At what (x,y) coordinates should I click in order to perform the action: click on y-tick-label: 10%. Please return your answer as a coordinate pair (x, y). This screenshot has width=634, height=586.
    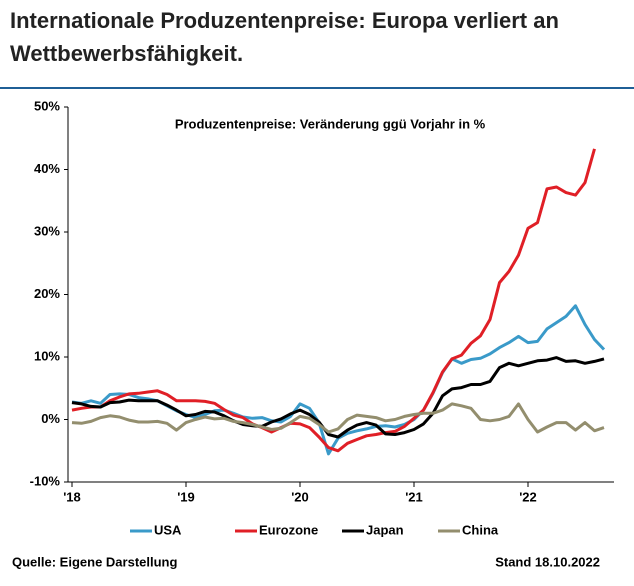
    Looking at the image, I should click on (47, 355).